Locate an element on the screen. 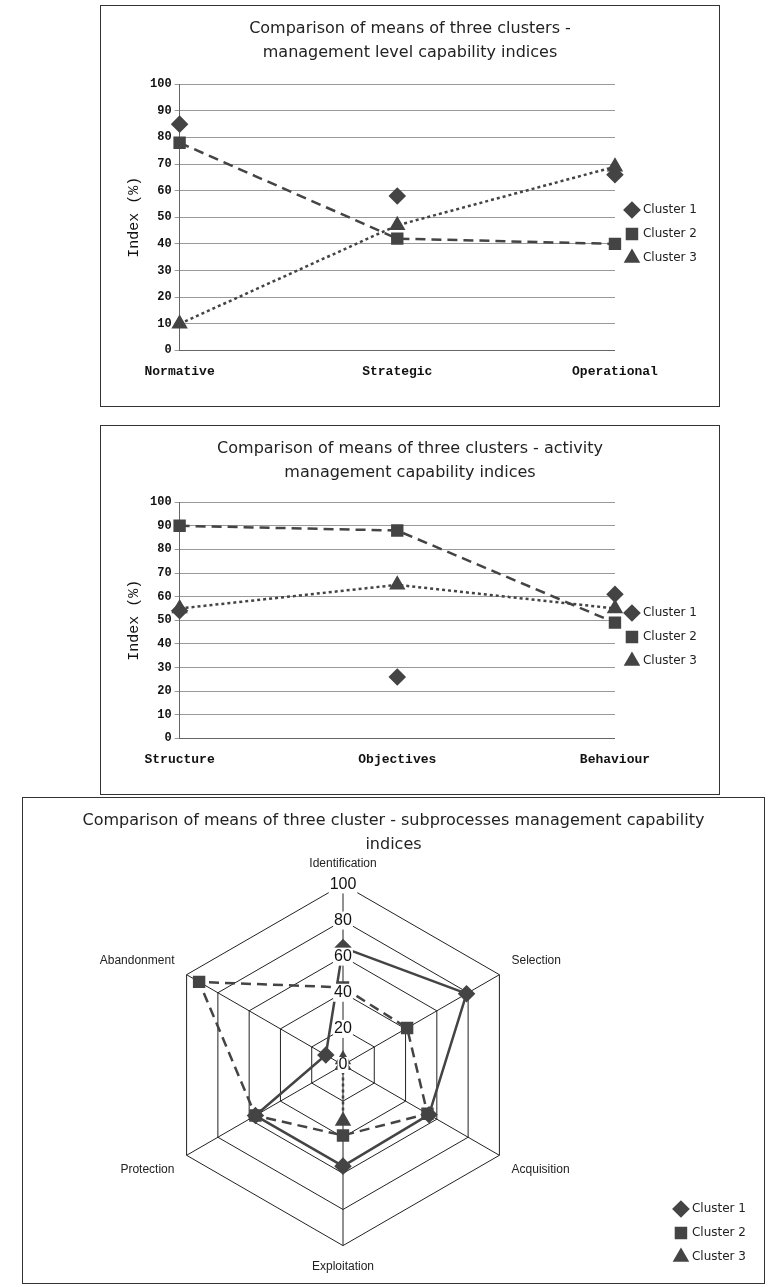 Image resolution: width=768 pixels, height=1287 pixels. x-tick-label: Normative is located at coordinates (179, 372).